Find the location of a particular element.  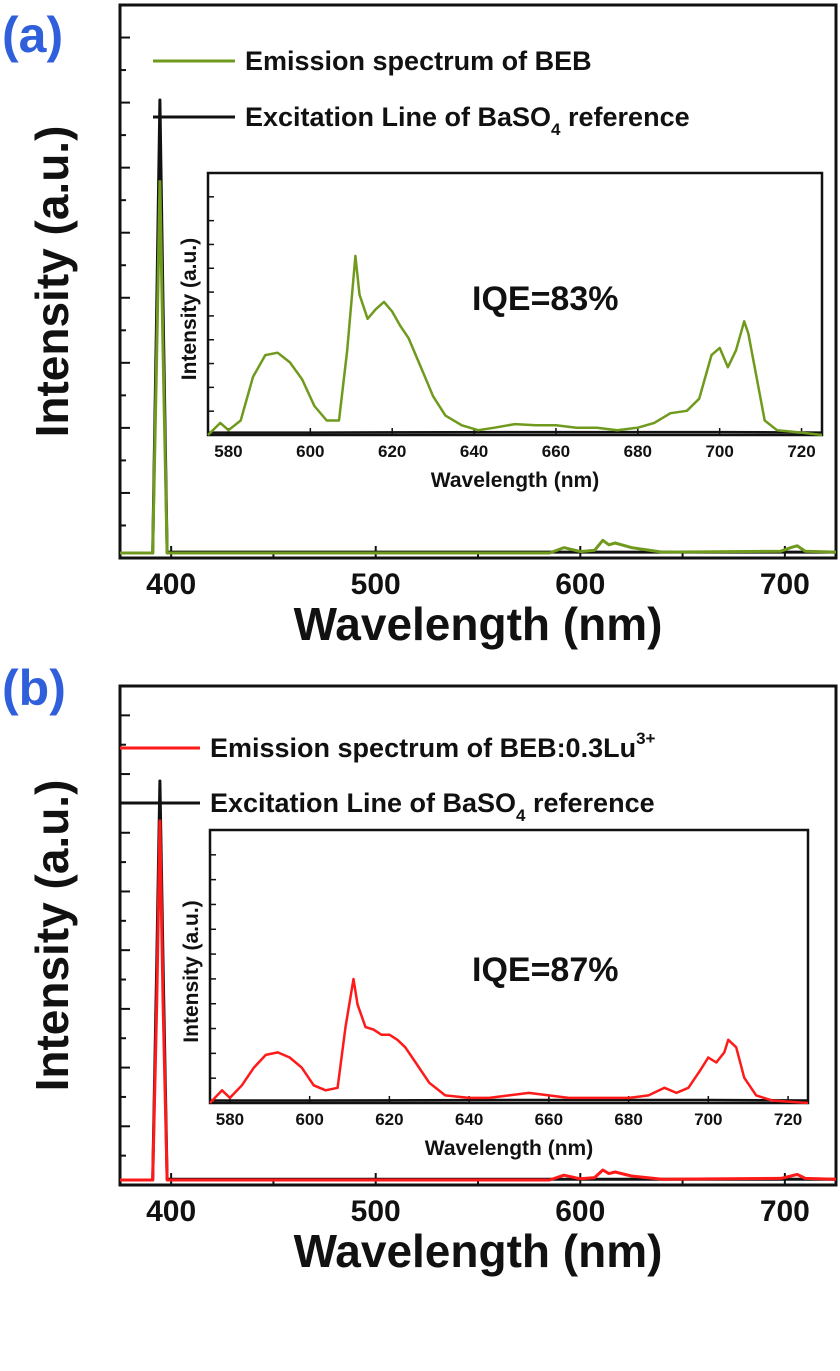

legend-text-main: Emission spectrum of BEB is located at coordinates (418, 61).